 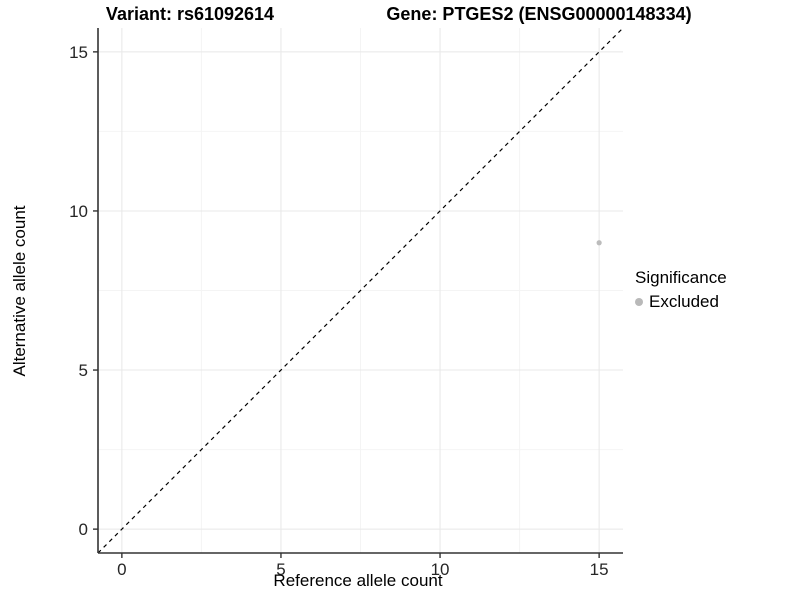 I want to click on legend-title: Significance, so click(x=681, y=277).